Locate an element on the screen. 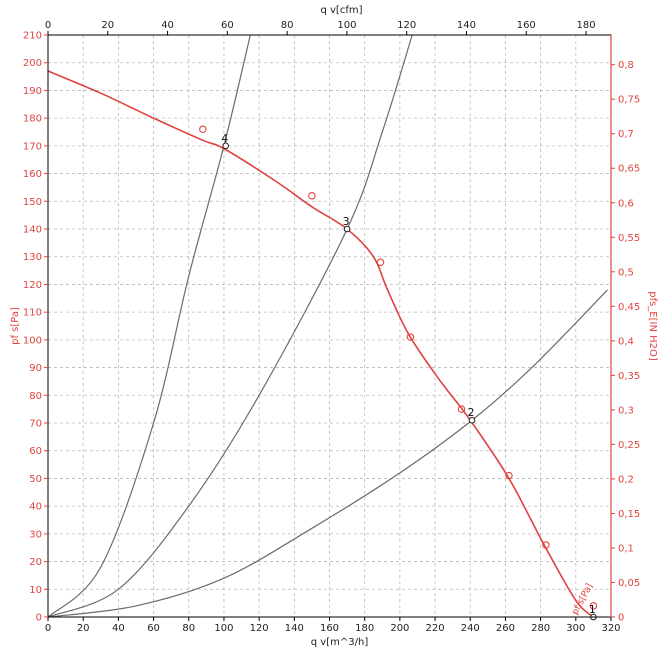 This screenshot has width=663, height=650. y-right-axis-label: pfs_E[IN H2O] is located at coordinates (652, 326).